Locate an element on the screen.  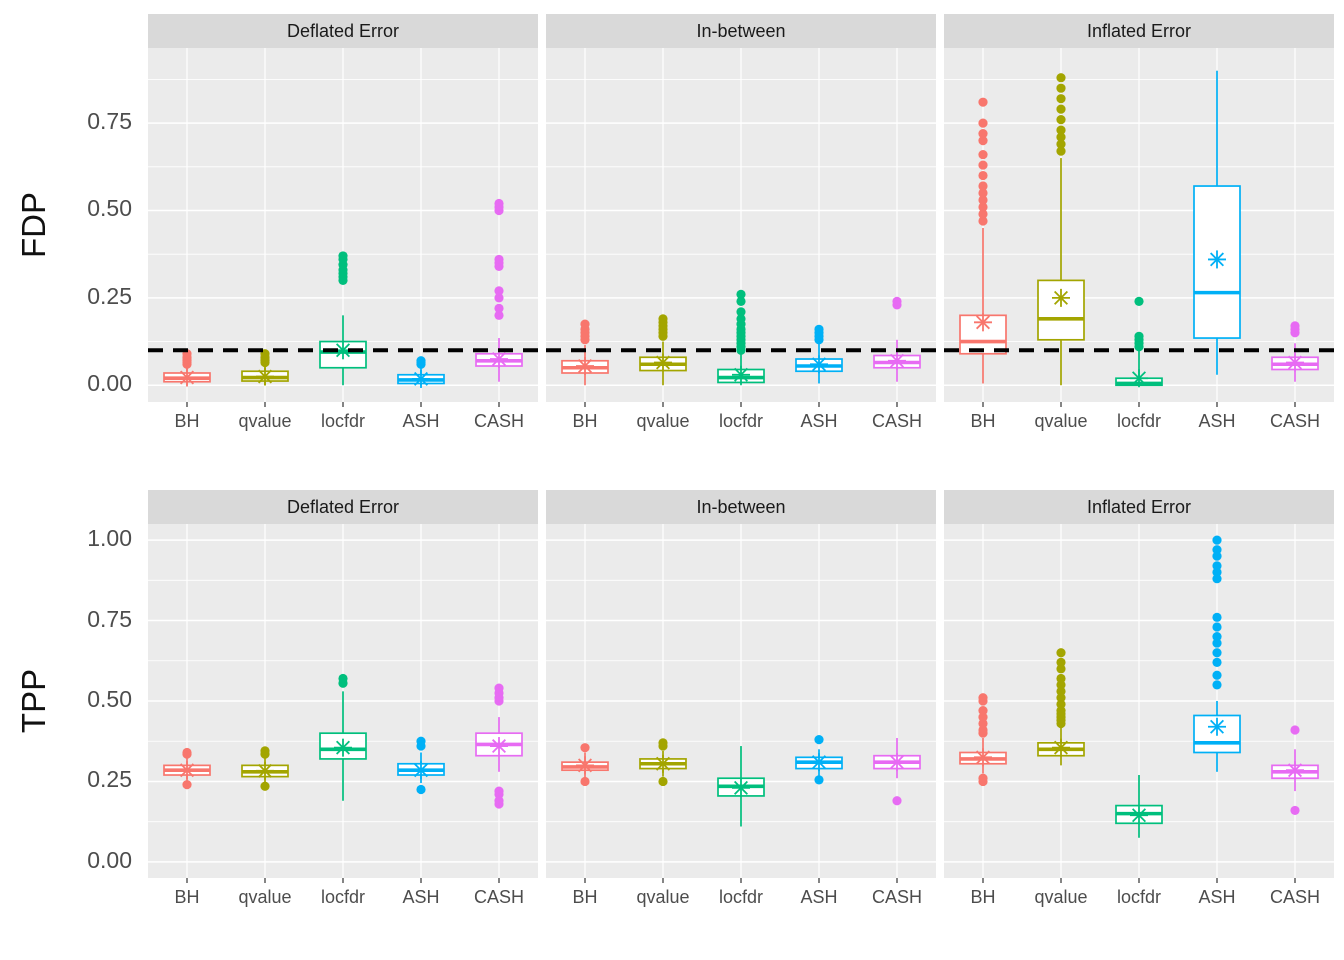
plot-fdp-inflated: BH qvalue locfdr ASH CASH is located at coordinates (1139, 240).